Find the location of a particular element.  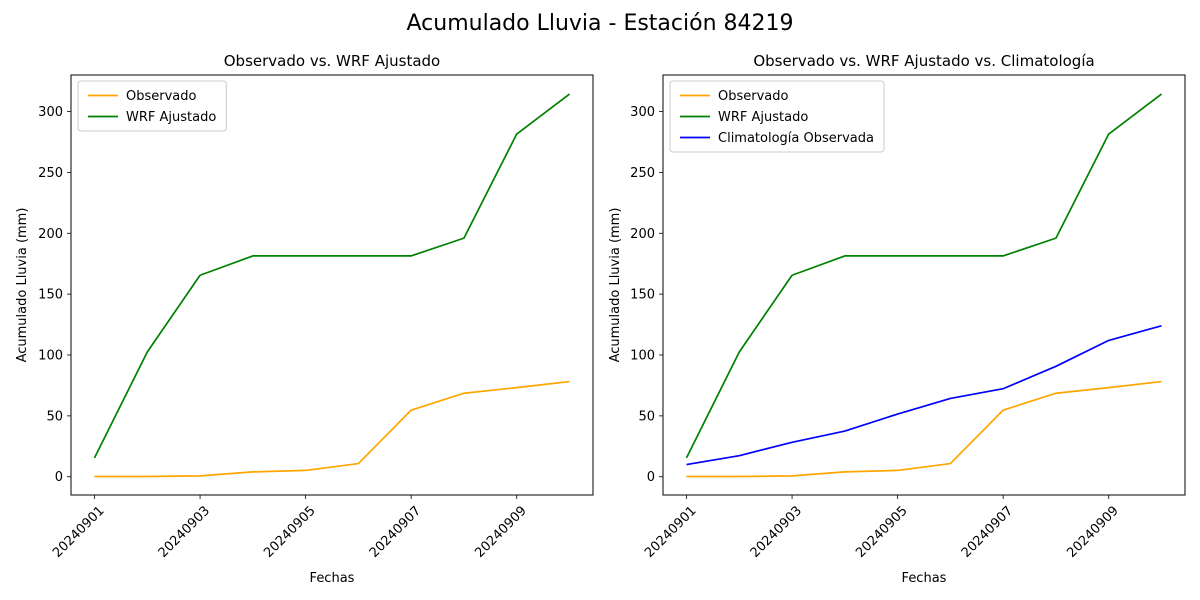

chart-left-ytick-label: 100 is located at coordinates (50, 356).